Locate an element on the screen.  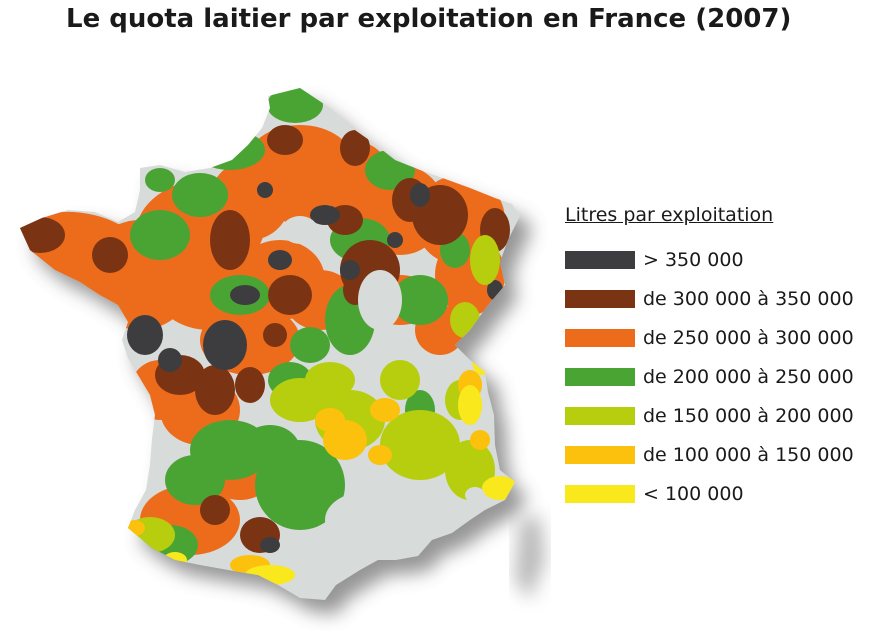
legend-item: < 100 000 is located at coordinates (709, 493).